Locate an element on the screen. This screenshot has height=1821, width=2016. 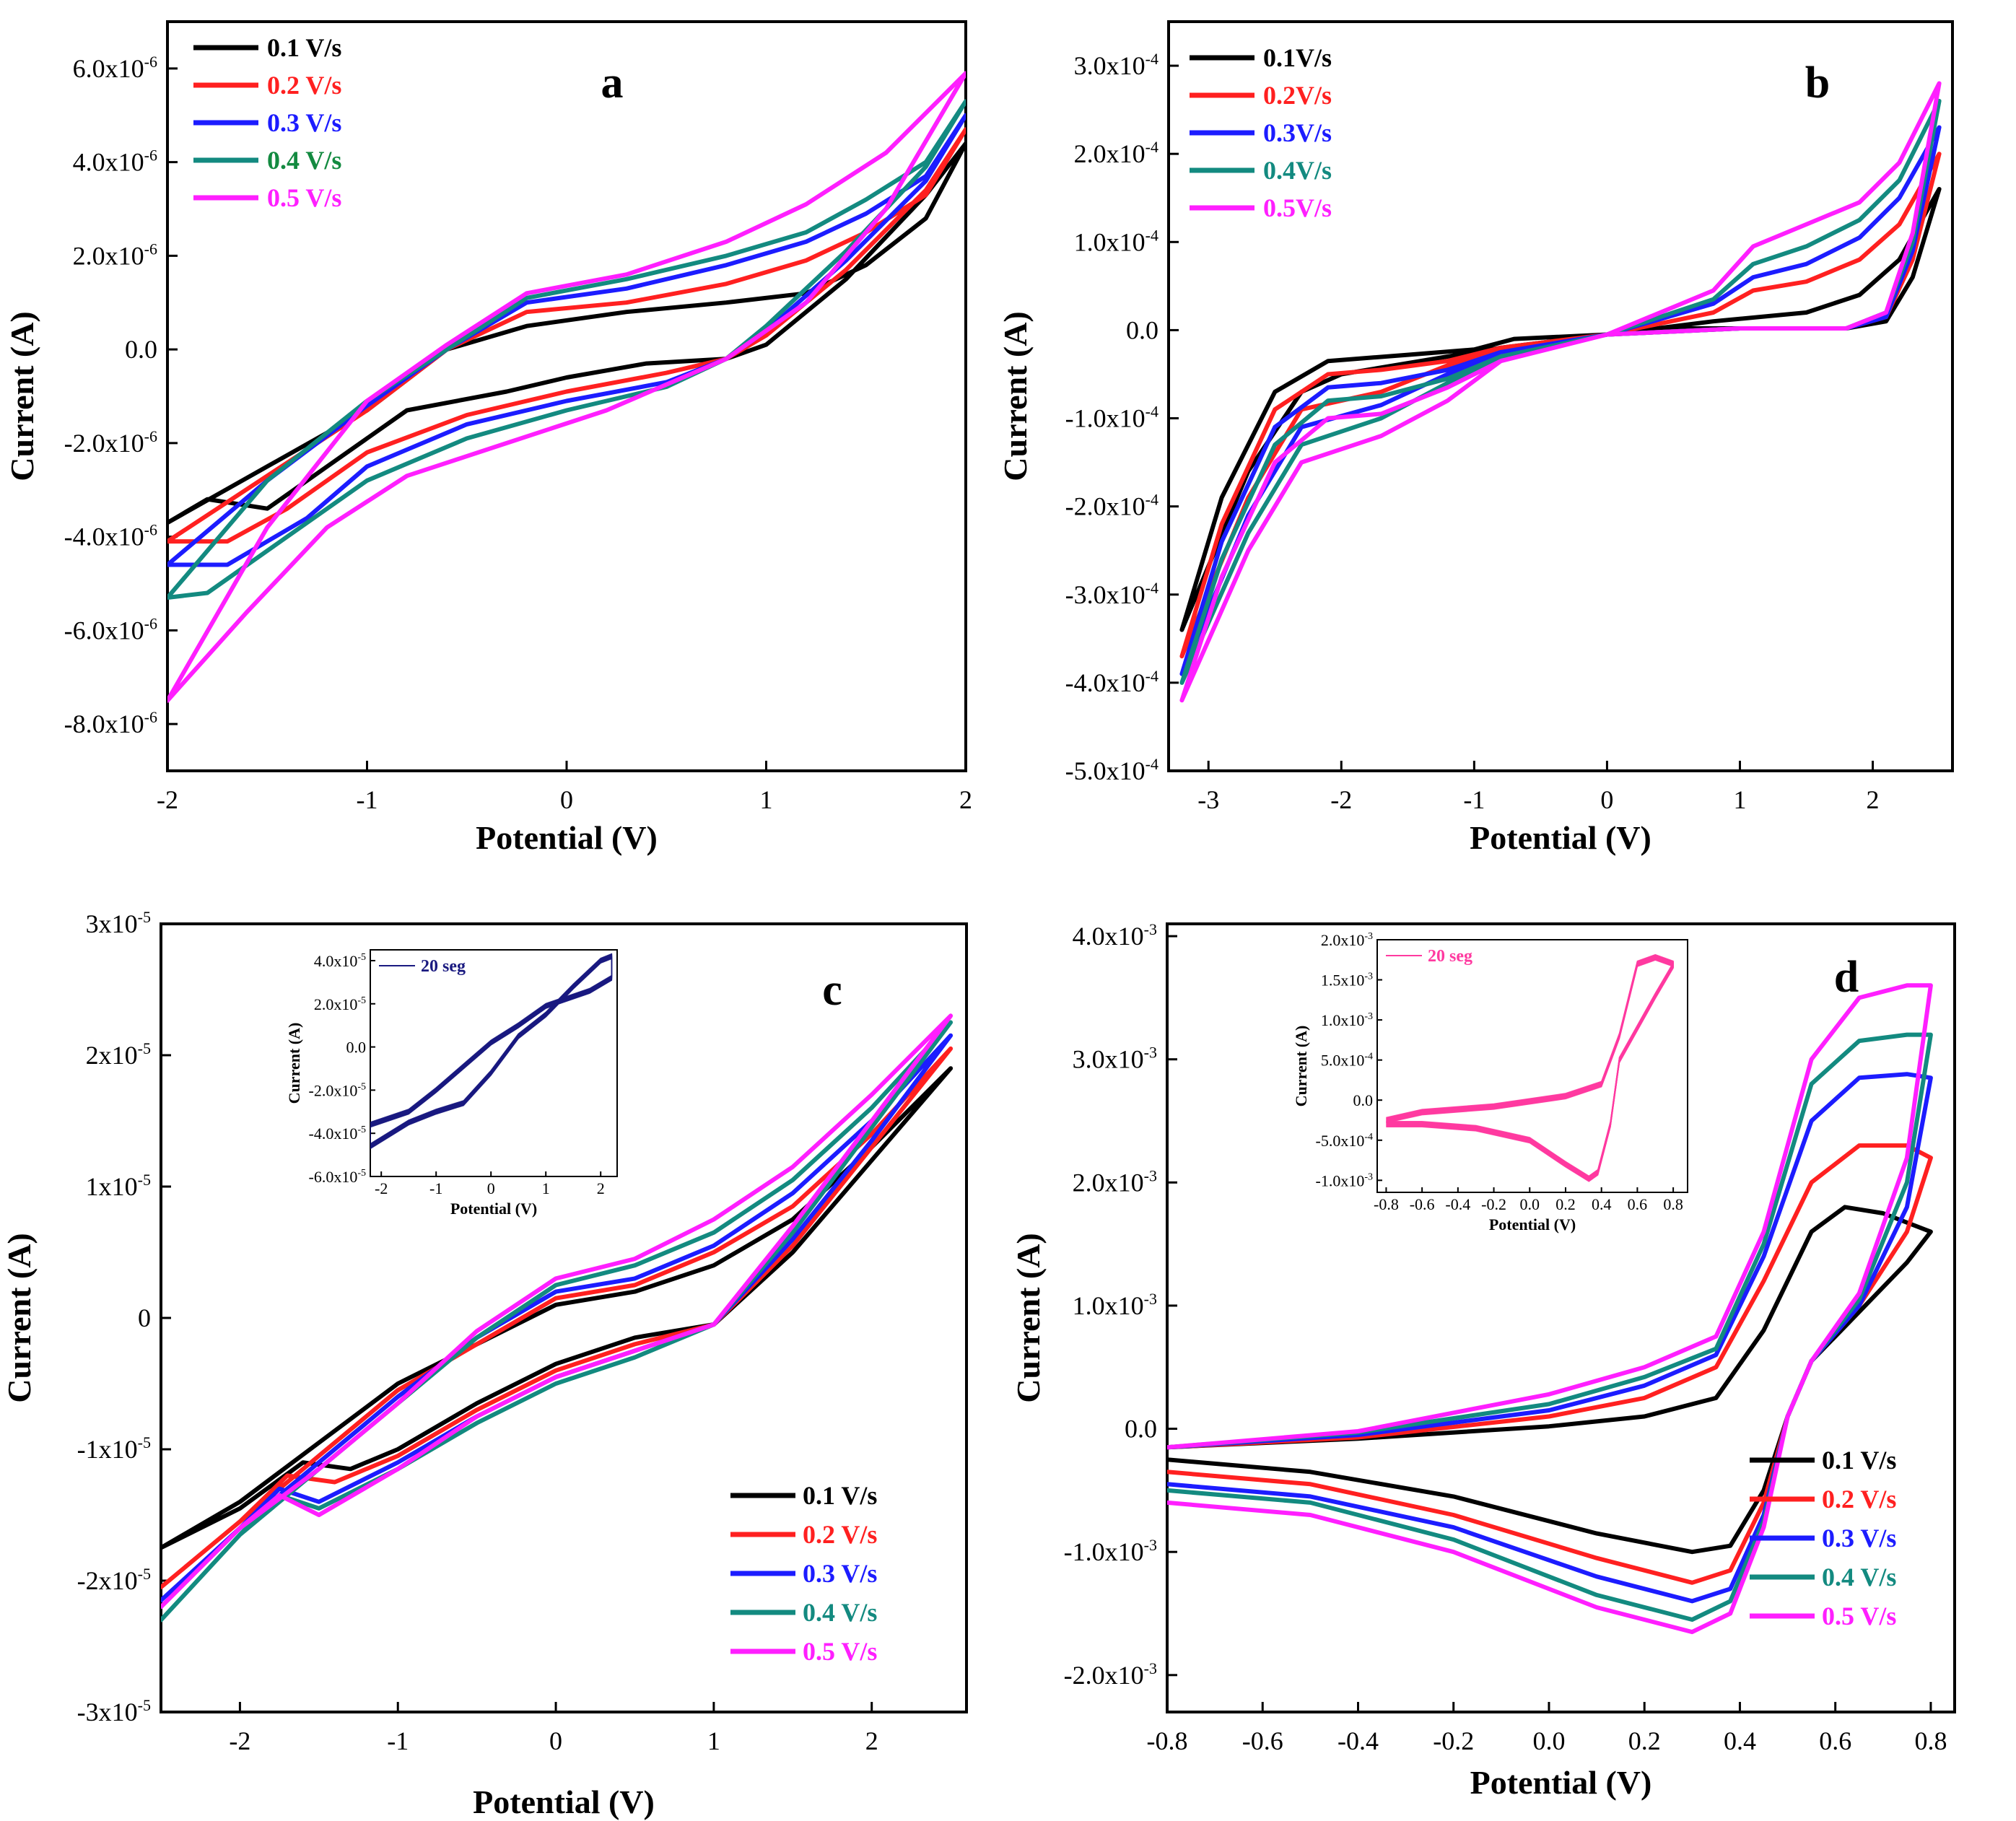
y-axis-title: Current (A) is located at coordinates (19, 1318).